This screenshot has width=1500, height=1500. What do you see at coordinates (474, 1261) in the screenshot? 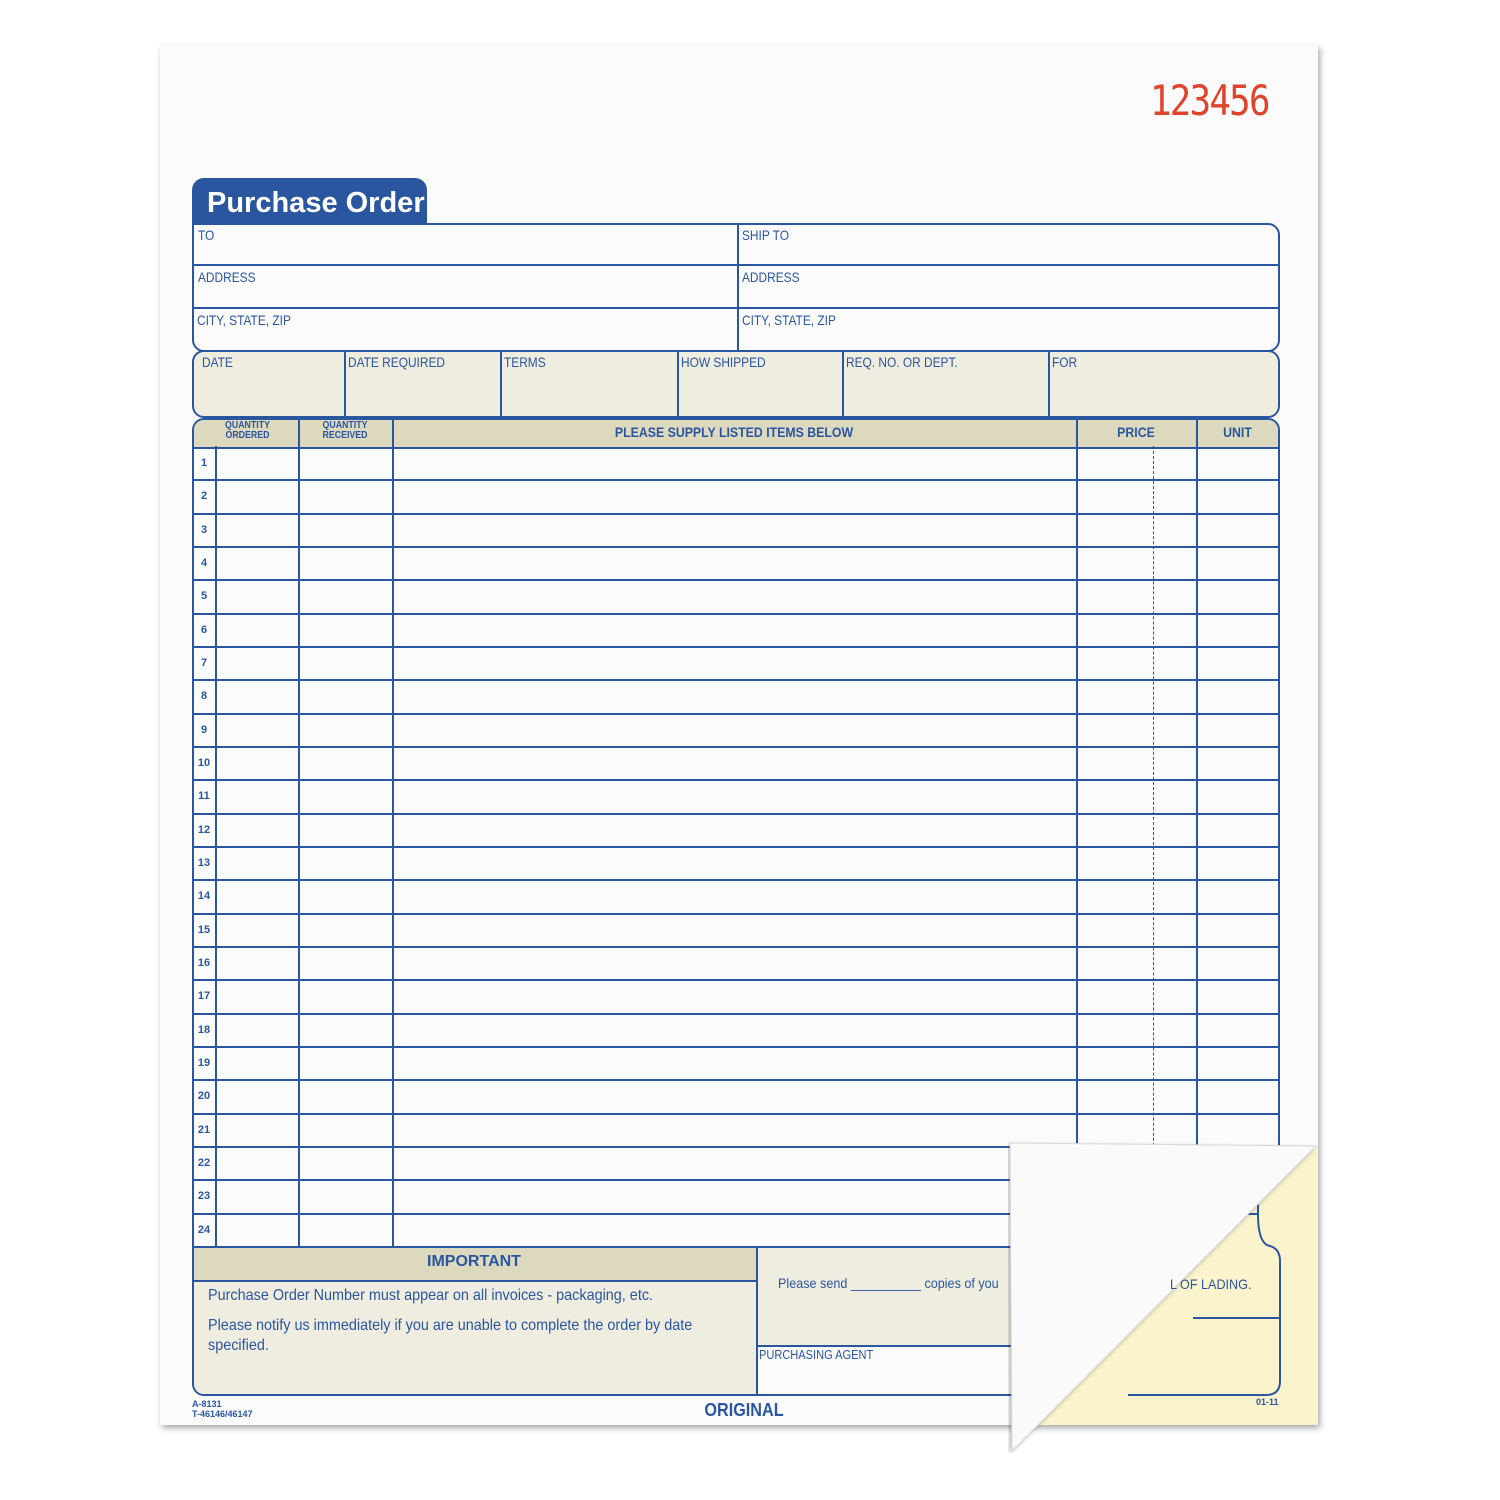
I see `important-heading: IMPORTANT` at bounding box center [474, 1261].